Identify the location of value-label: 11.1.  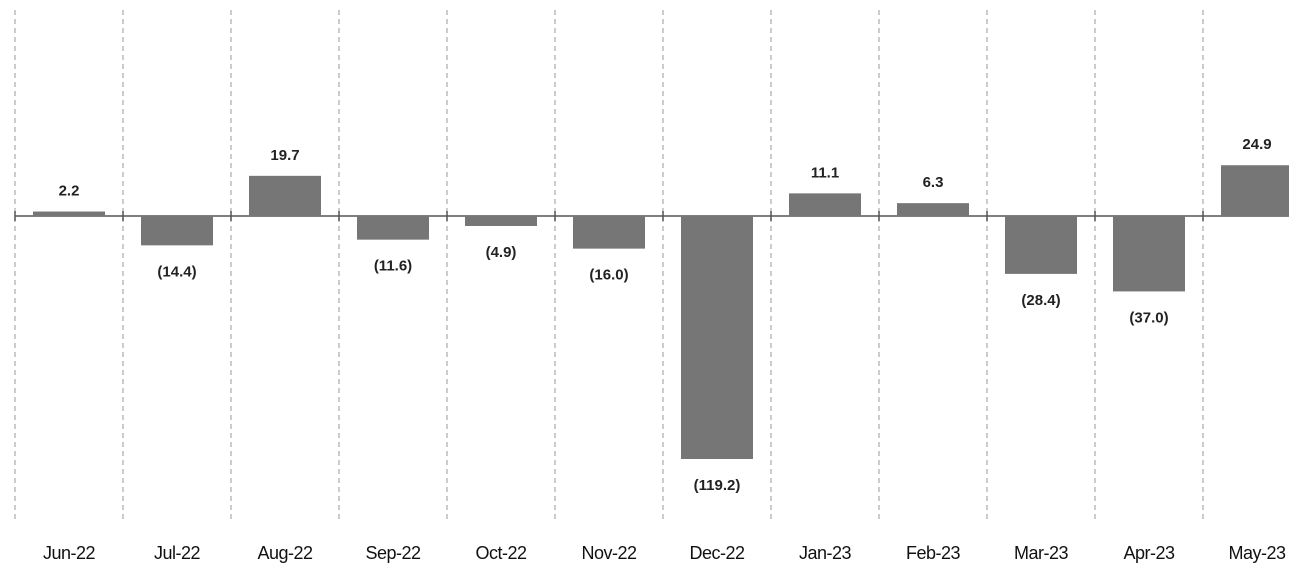
(825, 172).